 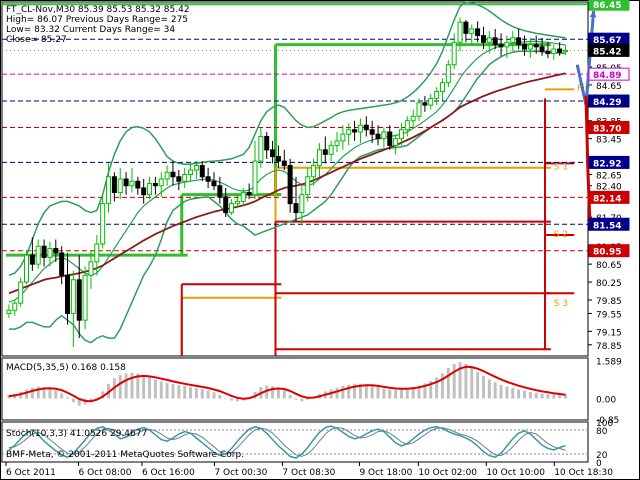 I want to click on macd-tick-label: 0.00, so click(x=606, y=401).